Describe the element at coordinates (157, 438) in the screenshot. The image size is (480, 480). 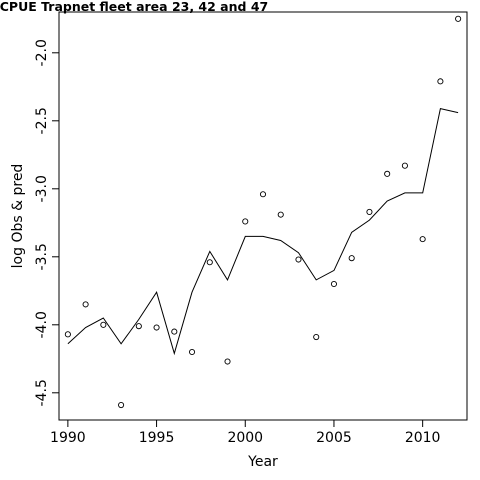
I see `x-tick-label: 1995` at that location.